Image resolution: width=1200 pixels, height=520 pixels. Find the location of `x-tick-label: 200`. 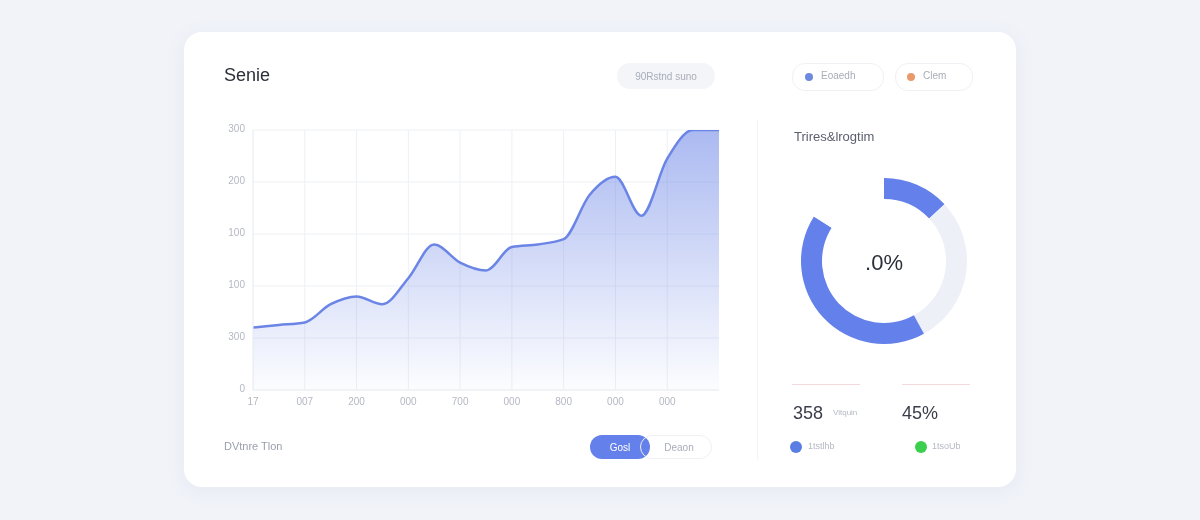

x-tick-label: 200 is located at coordinates (357, 402).